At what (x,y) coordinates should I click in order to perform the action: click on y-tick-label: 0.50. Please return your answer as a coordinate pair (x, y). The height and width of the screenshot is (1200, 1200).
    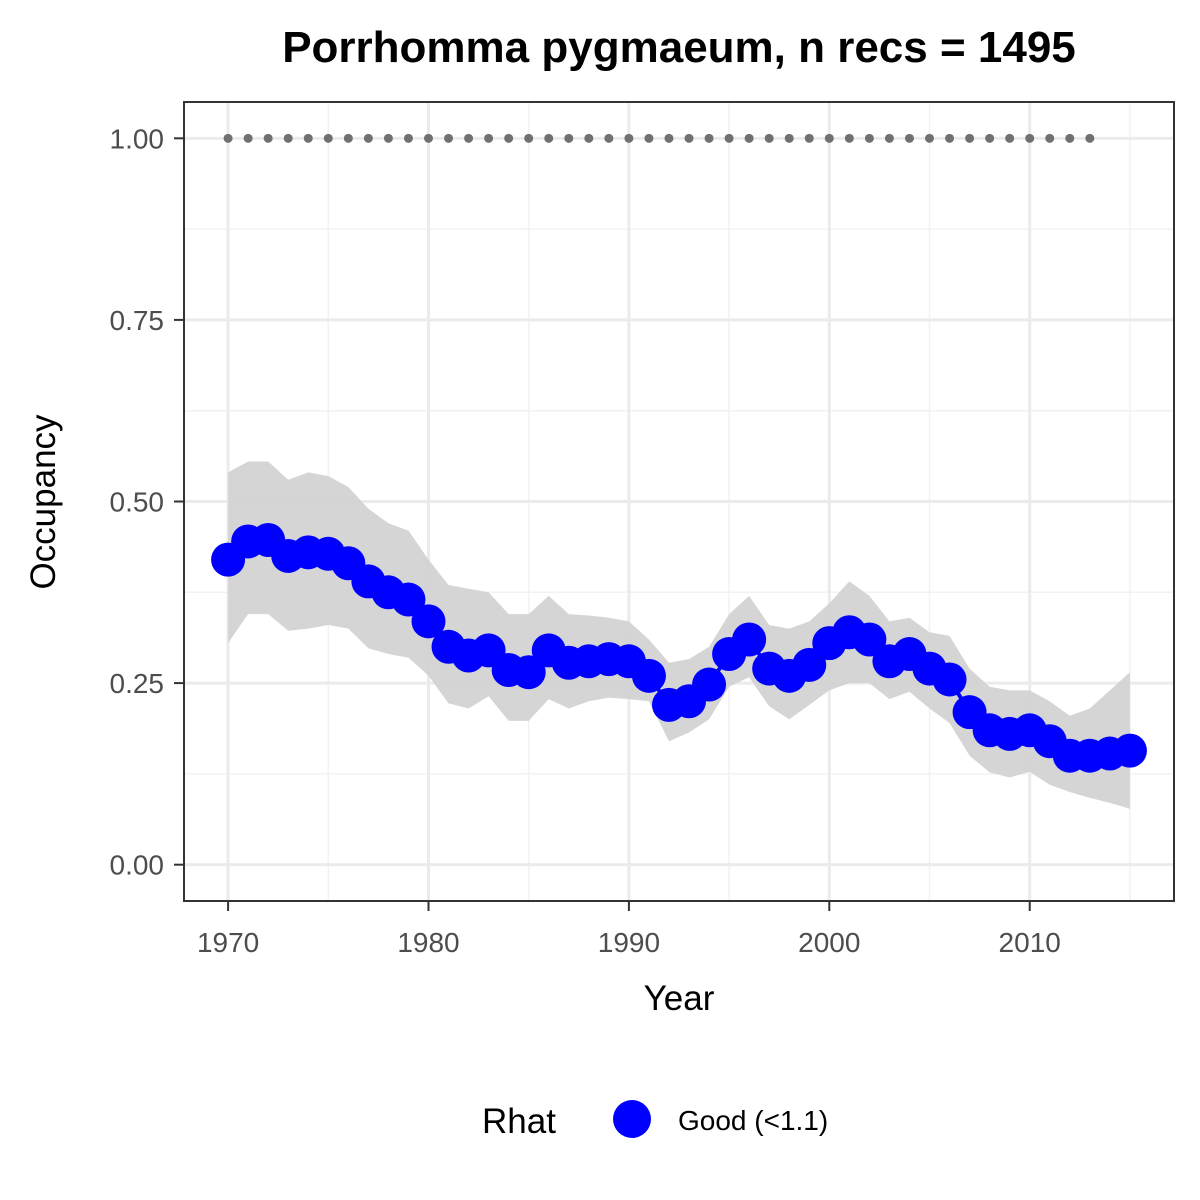
    Looking at the image, I should click on (137, 502).